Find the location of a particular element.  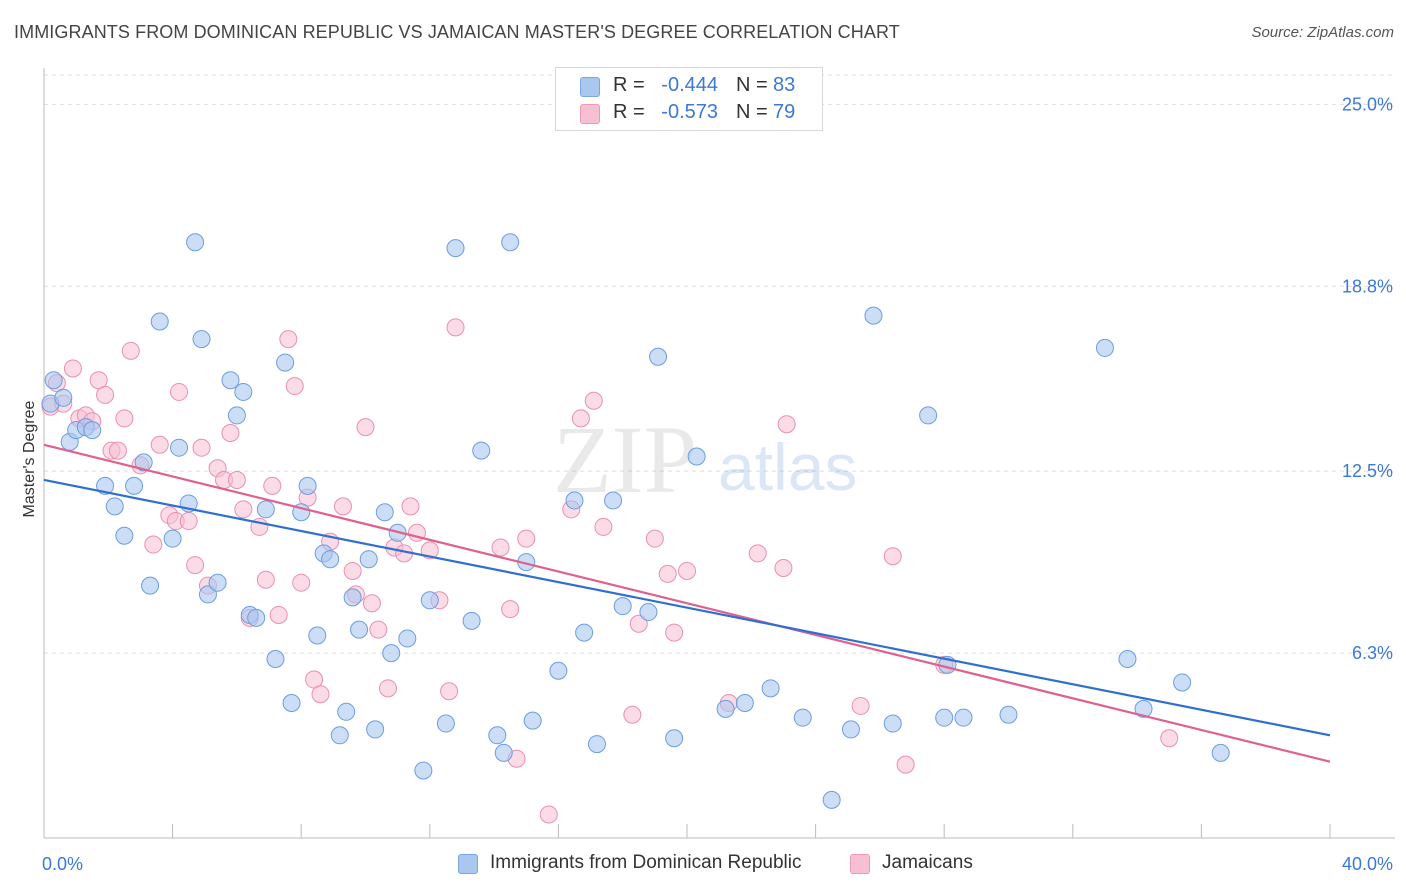

legend-r-value: -0.573 is located at coordinates (689, 112).